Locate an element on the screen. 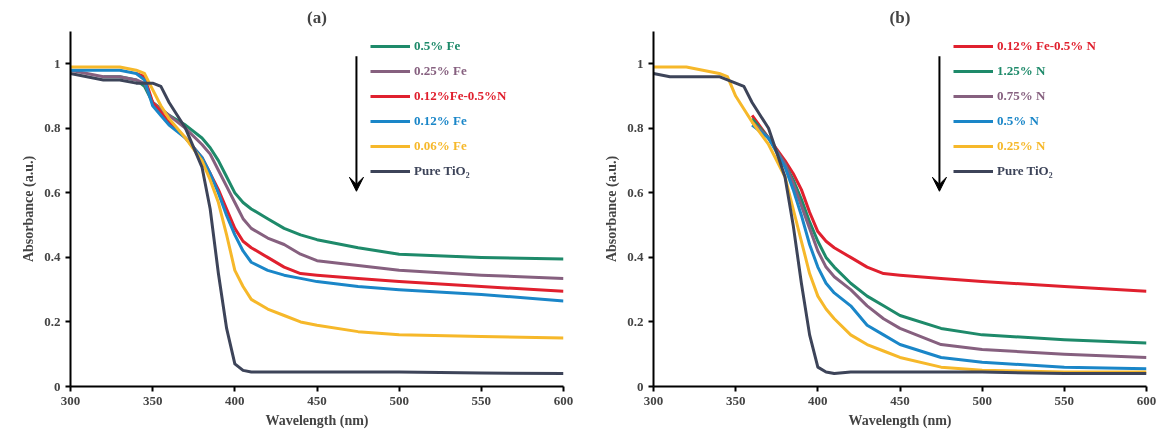  legend-label: 0.12% Fe-0.5% N is located at coordinates (1046, 46).